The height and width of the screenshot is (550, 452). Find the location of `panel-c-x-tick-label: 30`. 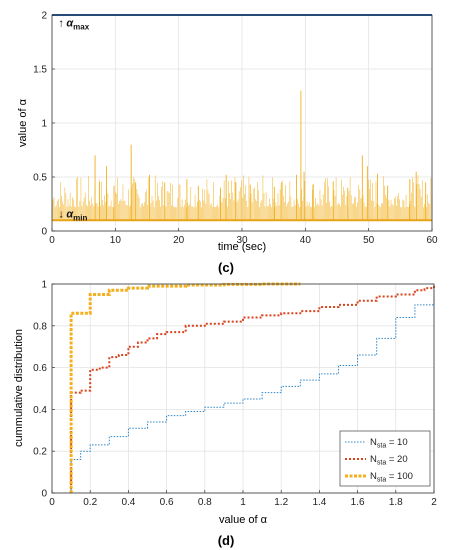

panel-c-x-tick-label: 30 is located at coordinates (242, 240).